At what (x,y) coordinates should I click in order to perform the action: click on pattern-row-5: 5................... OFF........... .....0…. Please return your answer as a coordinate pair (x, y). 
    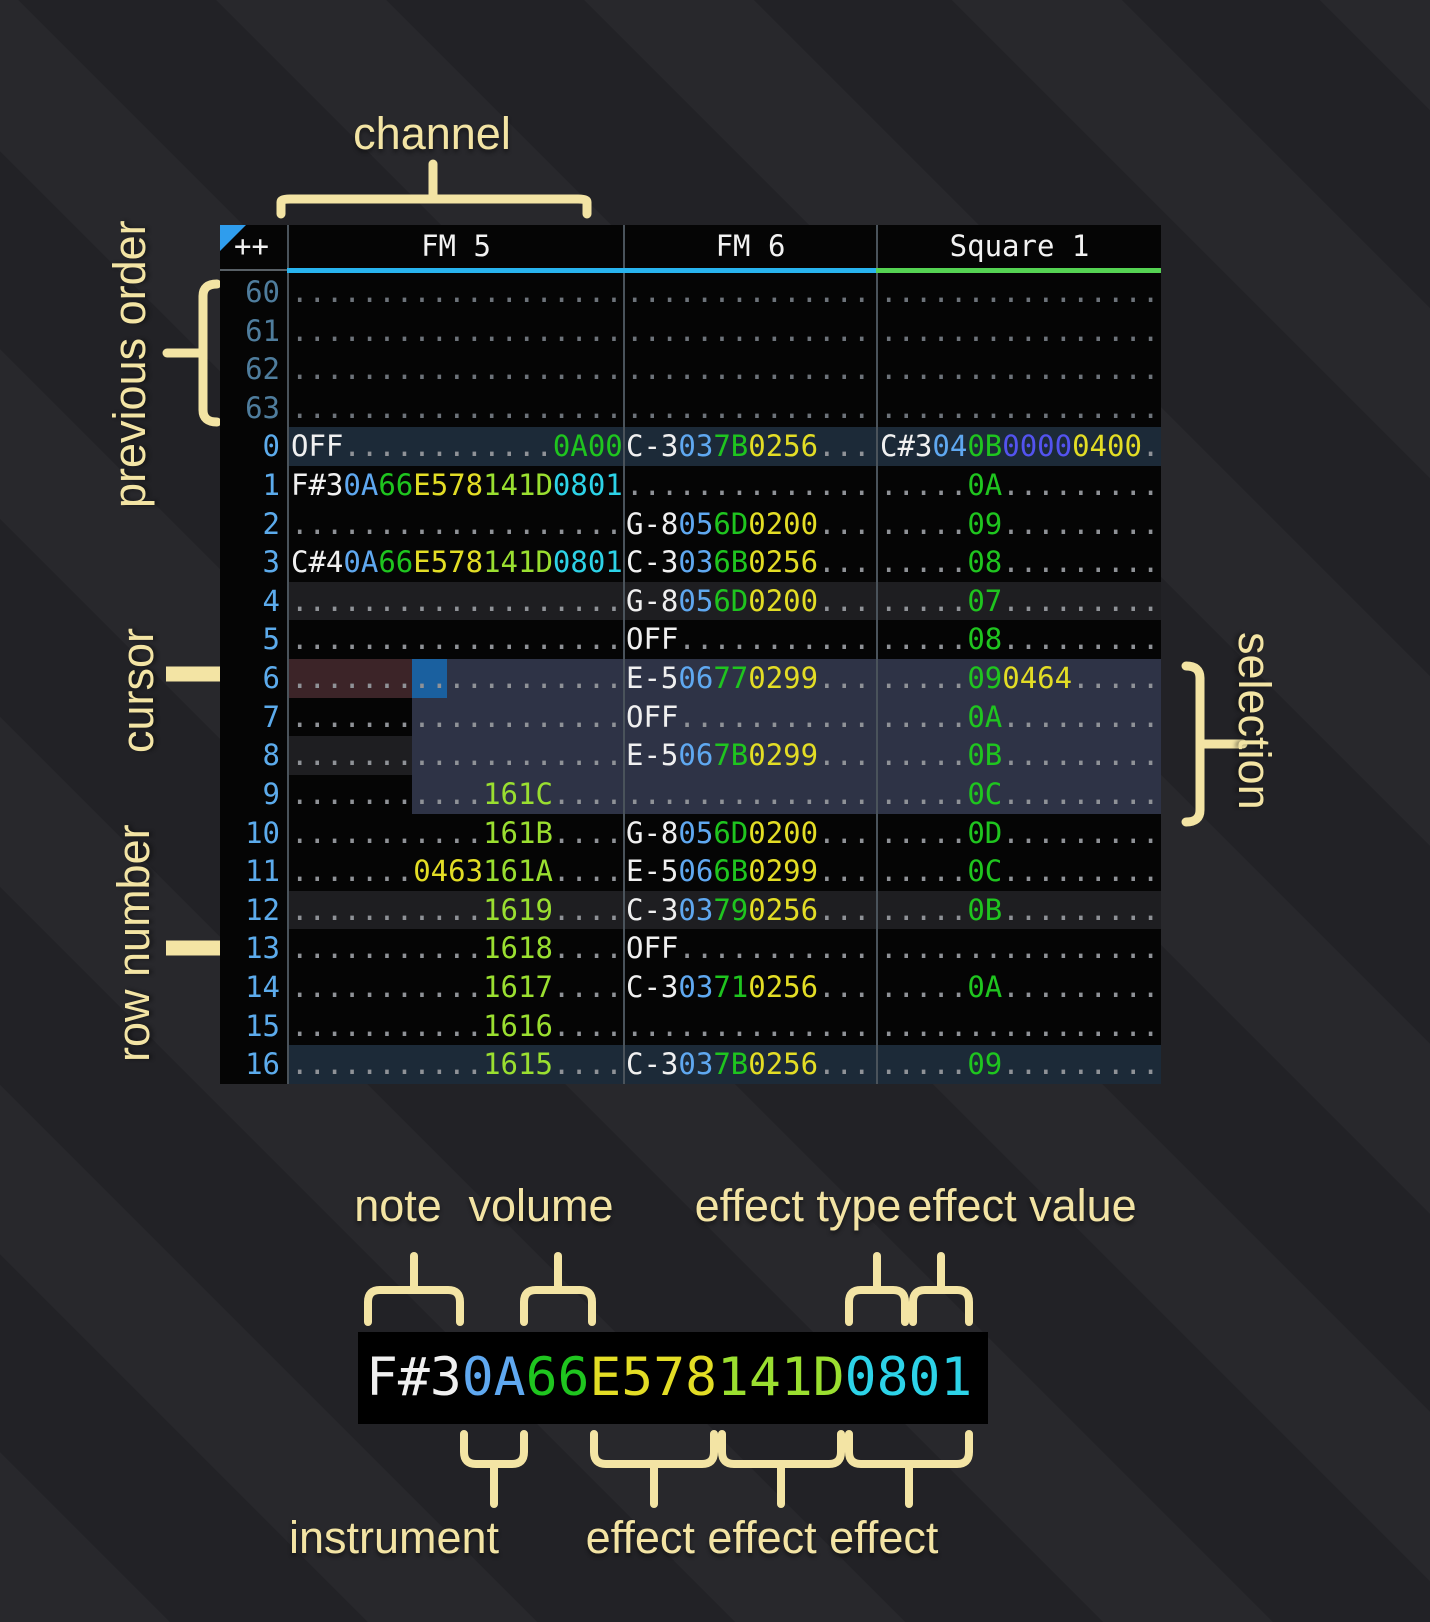
    Looking at the image, I should click on (690, 640).